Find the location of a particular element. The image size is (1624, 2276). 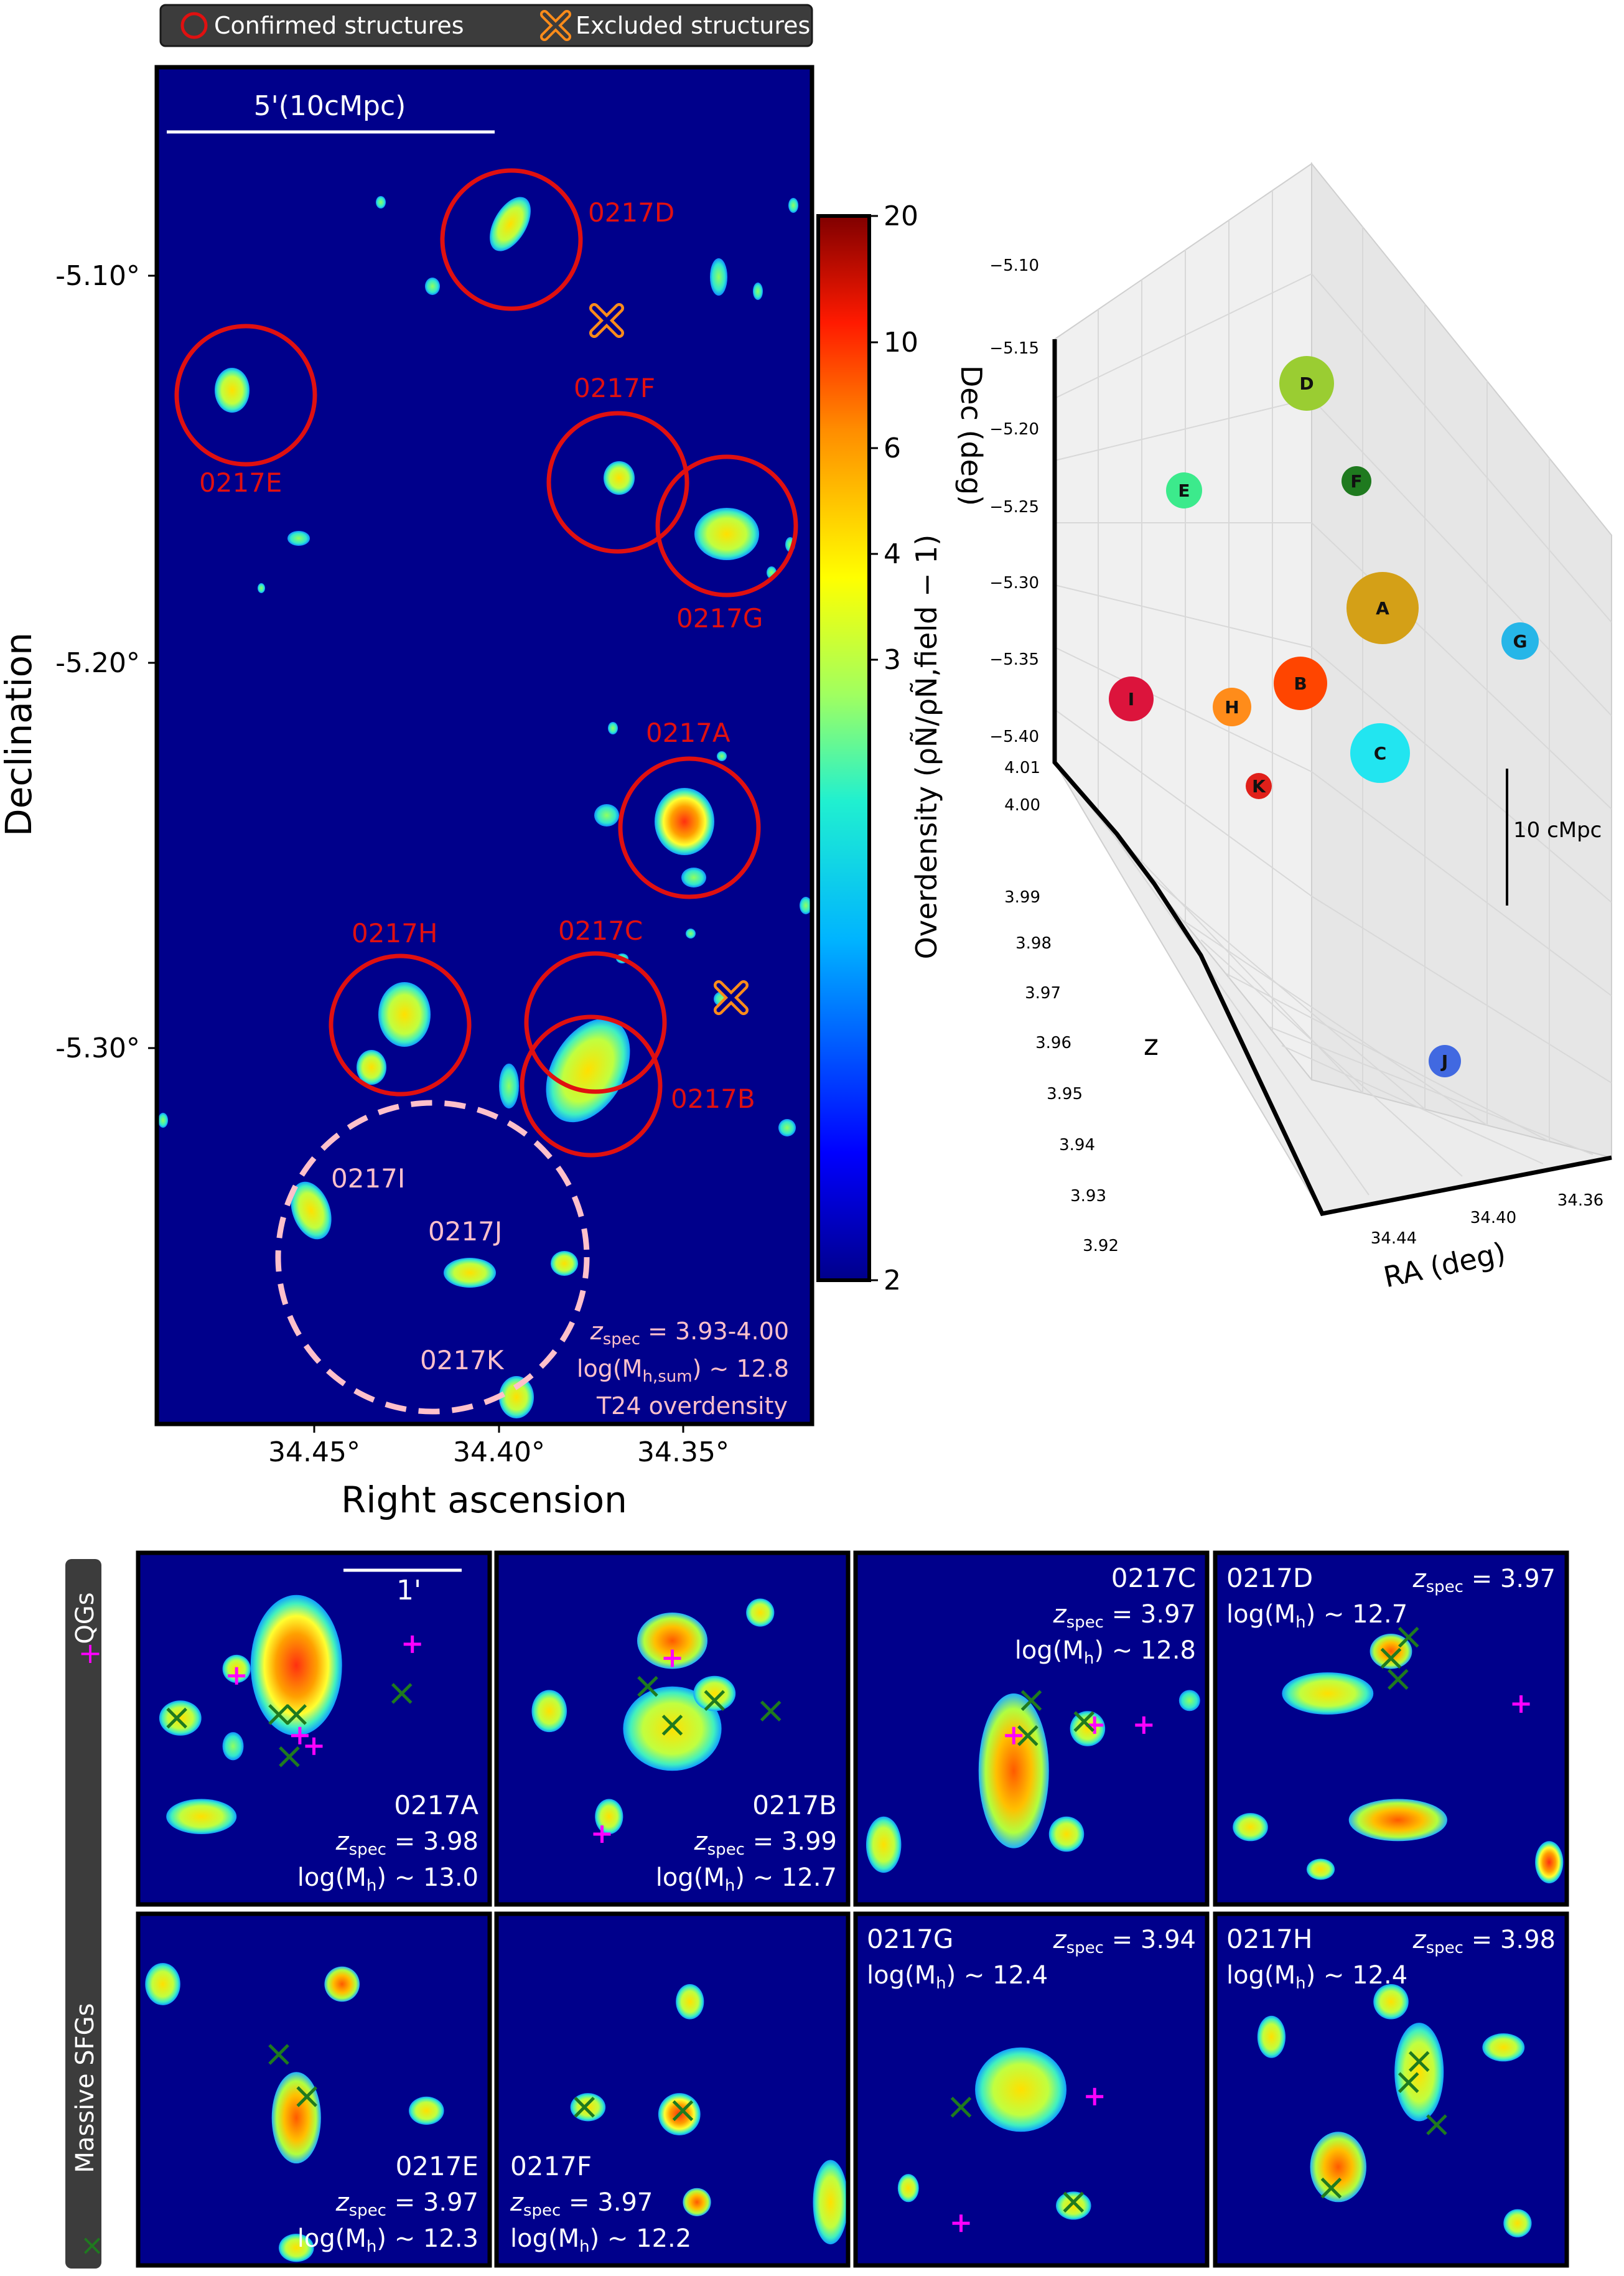

cutout-mass: log(Mh) ~ 12.4 is located at coordinates (1316, 1977).